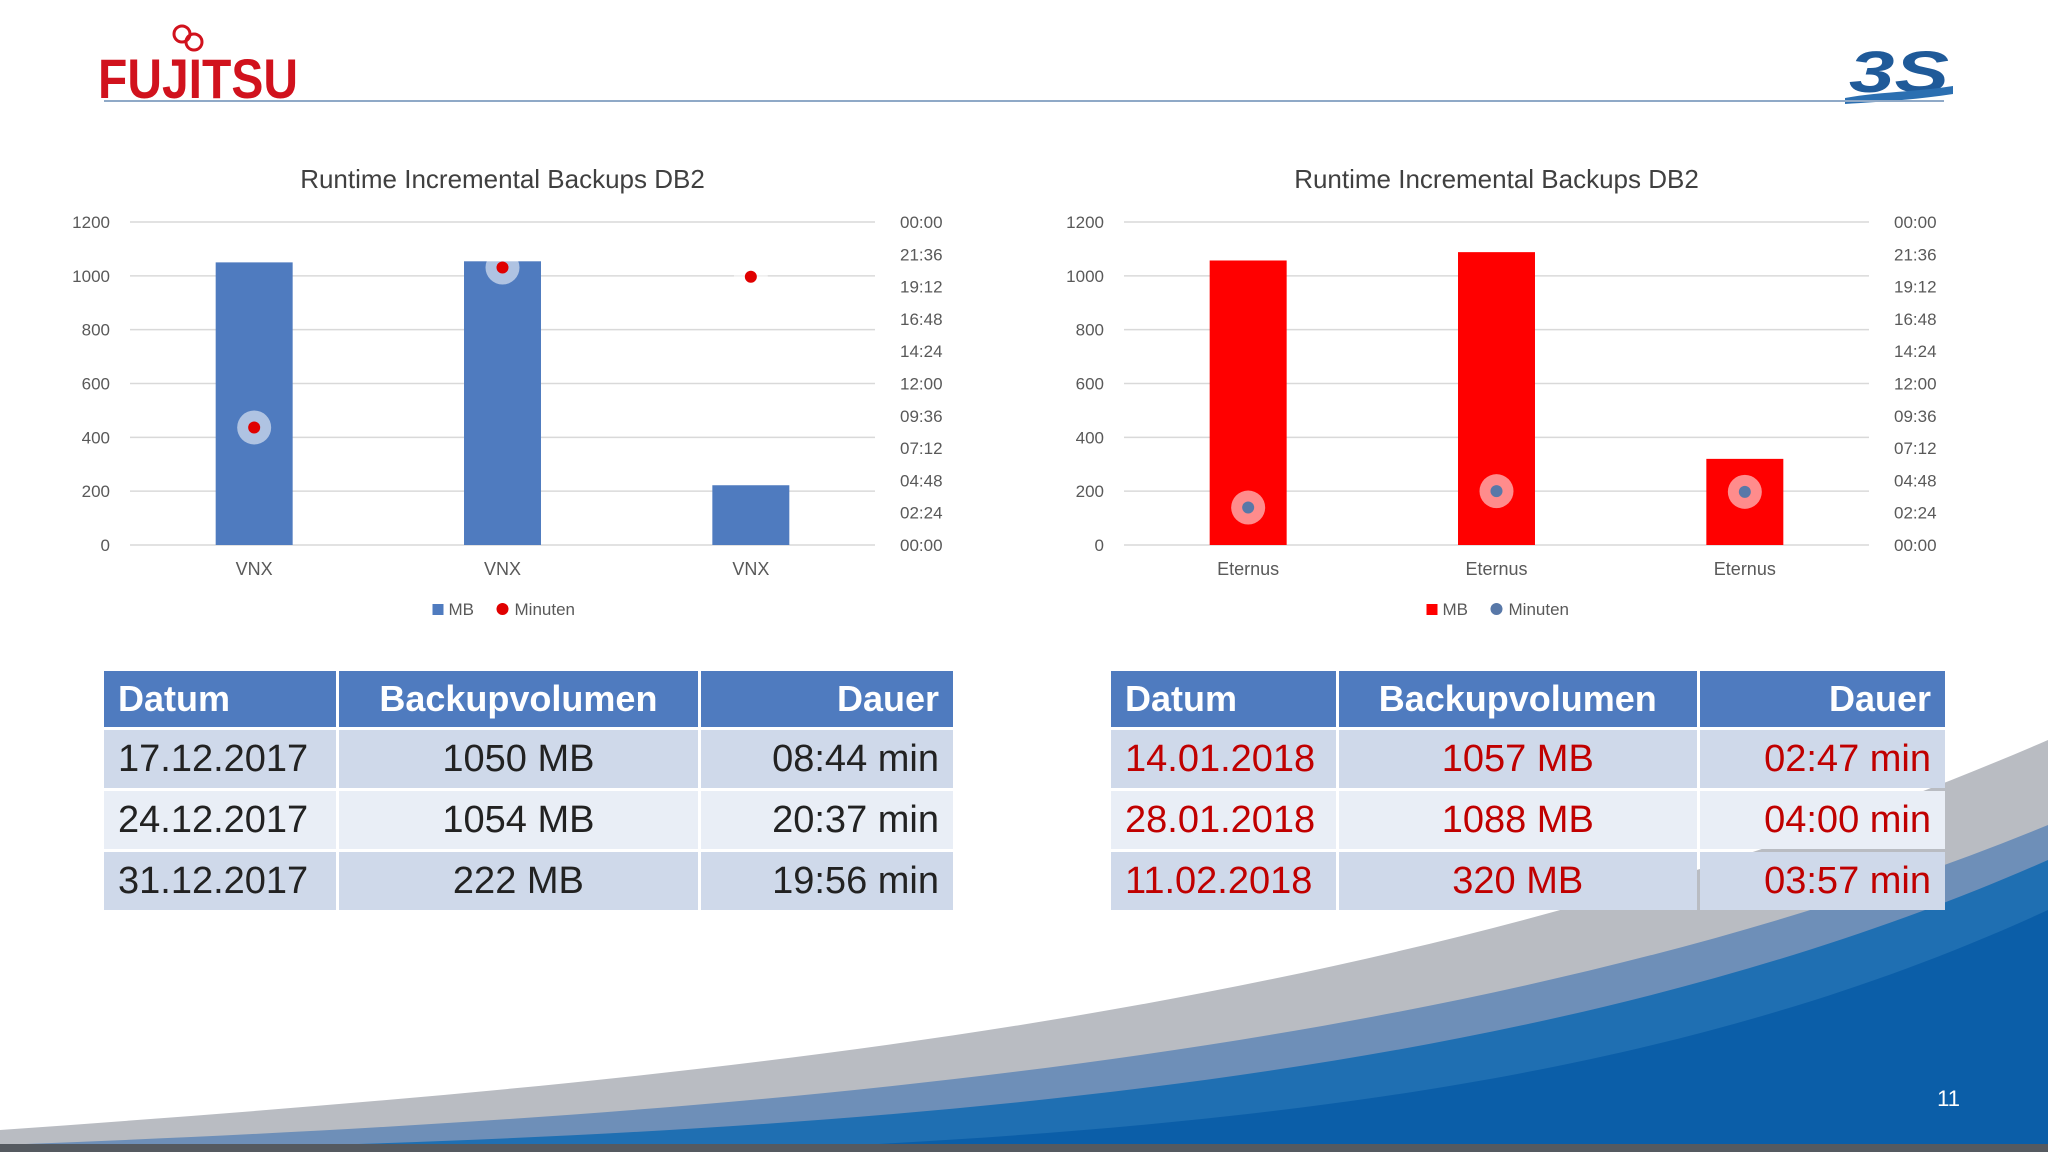 The image size is (2048, 1152). Describe the element at coordinates (1948, 1098) in the screenshot. I see `page-number: 11` at that location.